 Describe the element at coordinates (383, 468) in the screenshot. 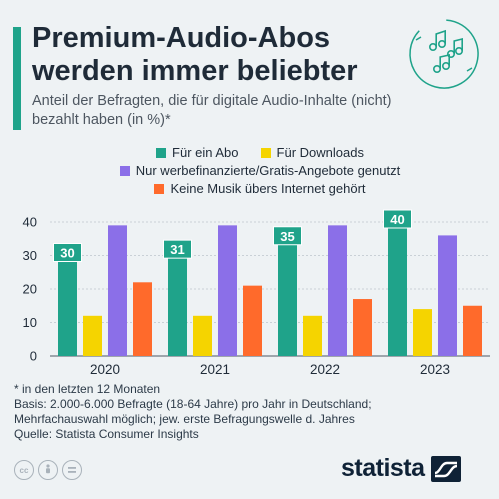

I see `brand-name: statista` at that location.